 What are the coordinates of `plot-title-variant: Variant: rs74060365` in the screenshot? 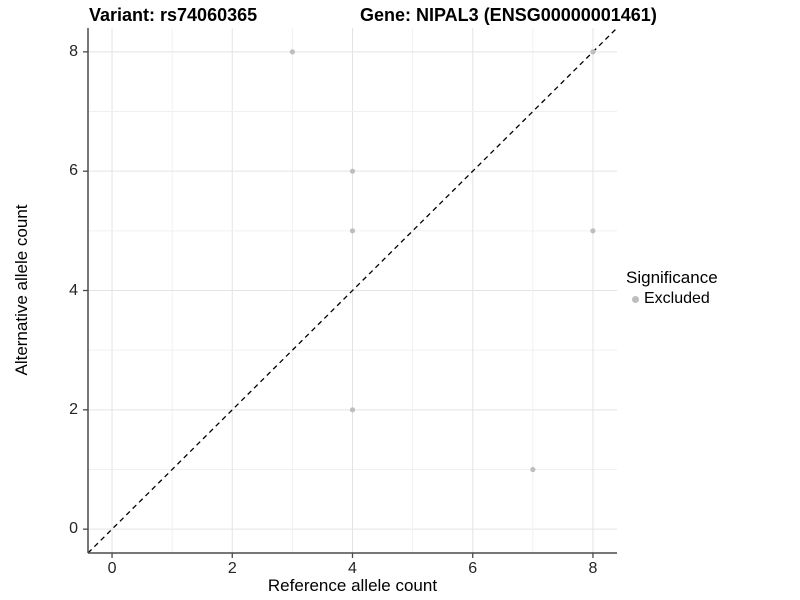 It's located at (173, 15).